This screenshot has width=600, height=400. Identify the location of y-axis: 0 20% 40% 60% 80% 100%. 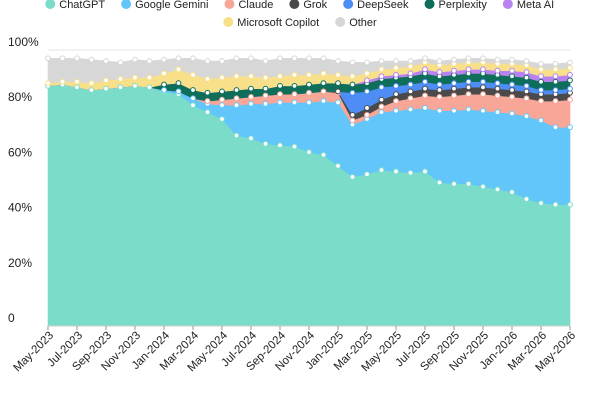
(23, 180).